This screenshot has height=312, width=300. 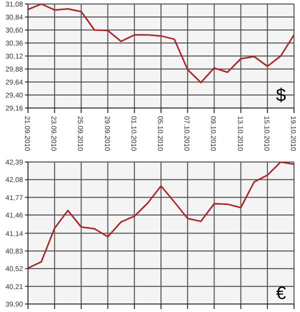 What do you see at coordinates (281, 293) in the screenshot?
I see `annotation: €` at bounding box center [281, 293].